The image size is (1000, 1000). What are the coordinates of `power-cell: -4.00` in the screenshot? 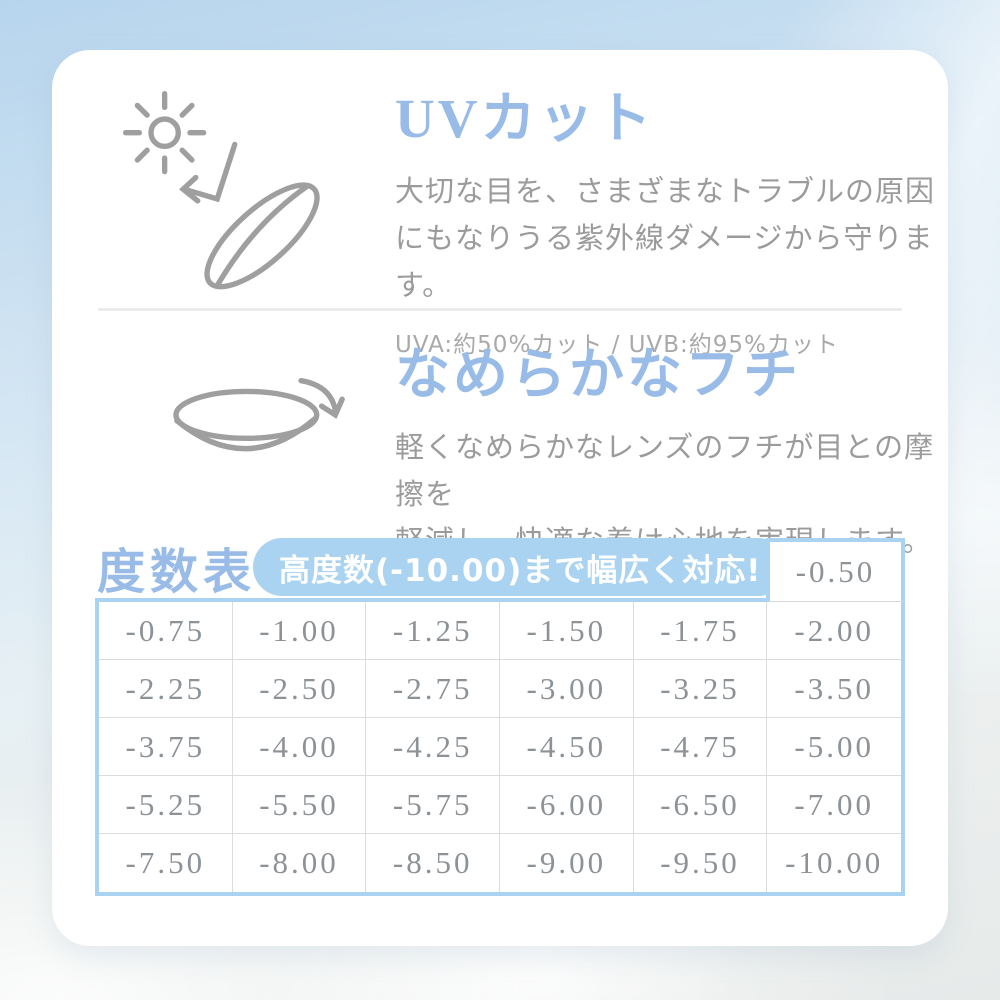 It's located at (299, 747).